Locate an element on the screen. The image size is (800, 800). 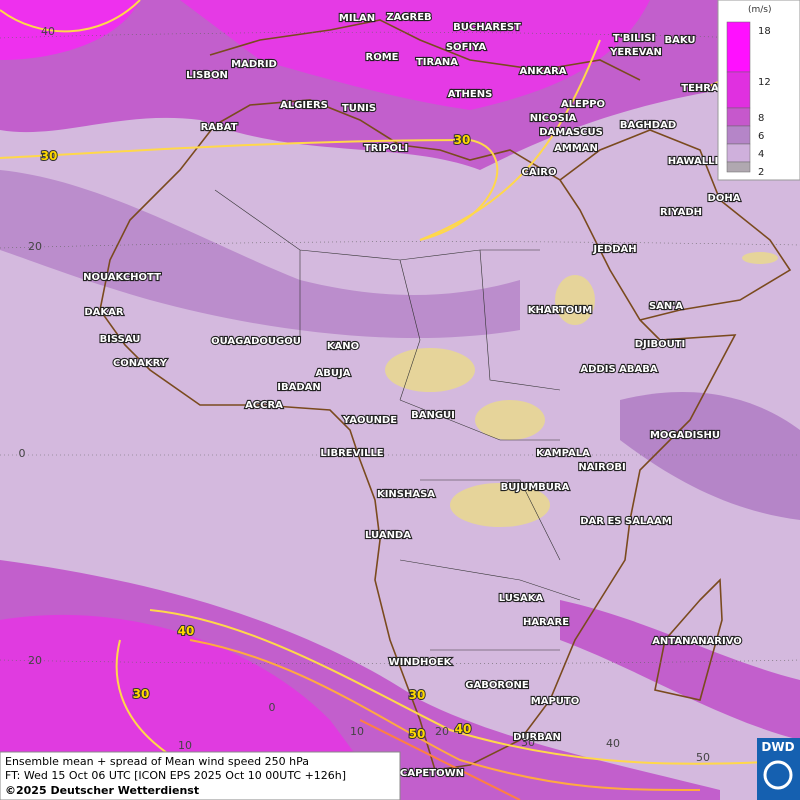
city-label: BUCHAREST is located at coordinates (487, 27).